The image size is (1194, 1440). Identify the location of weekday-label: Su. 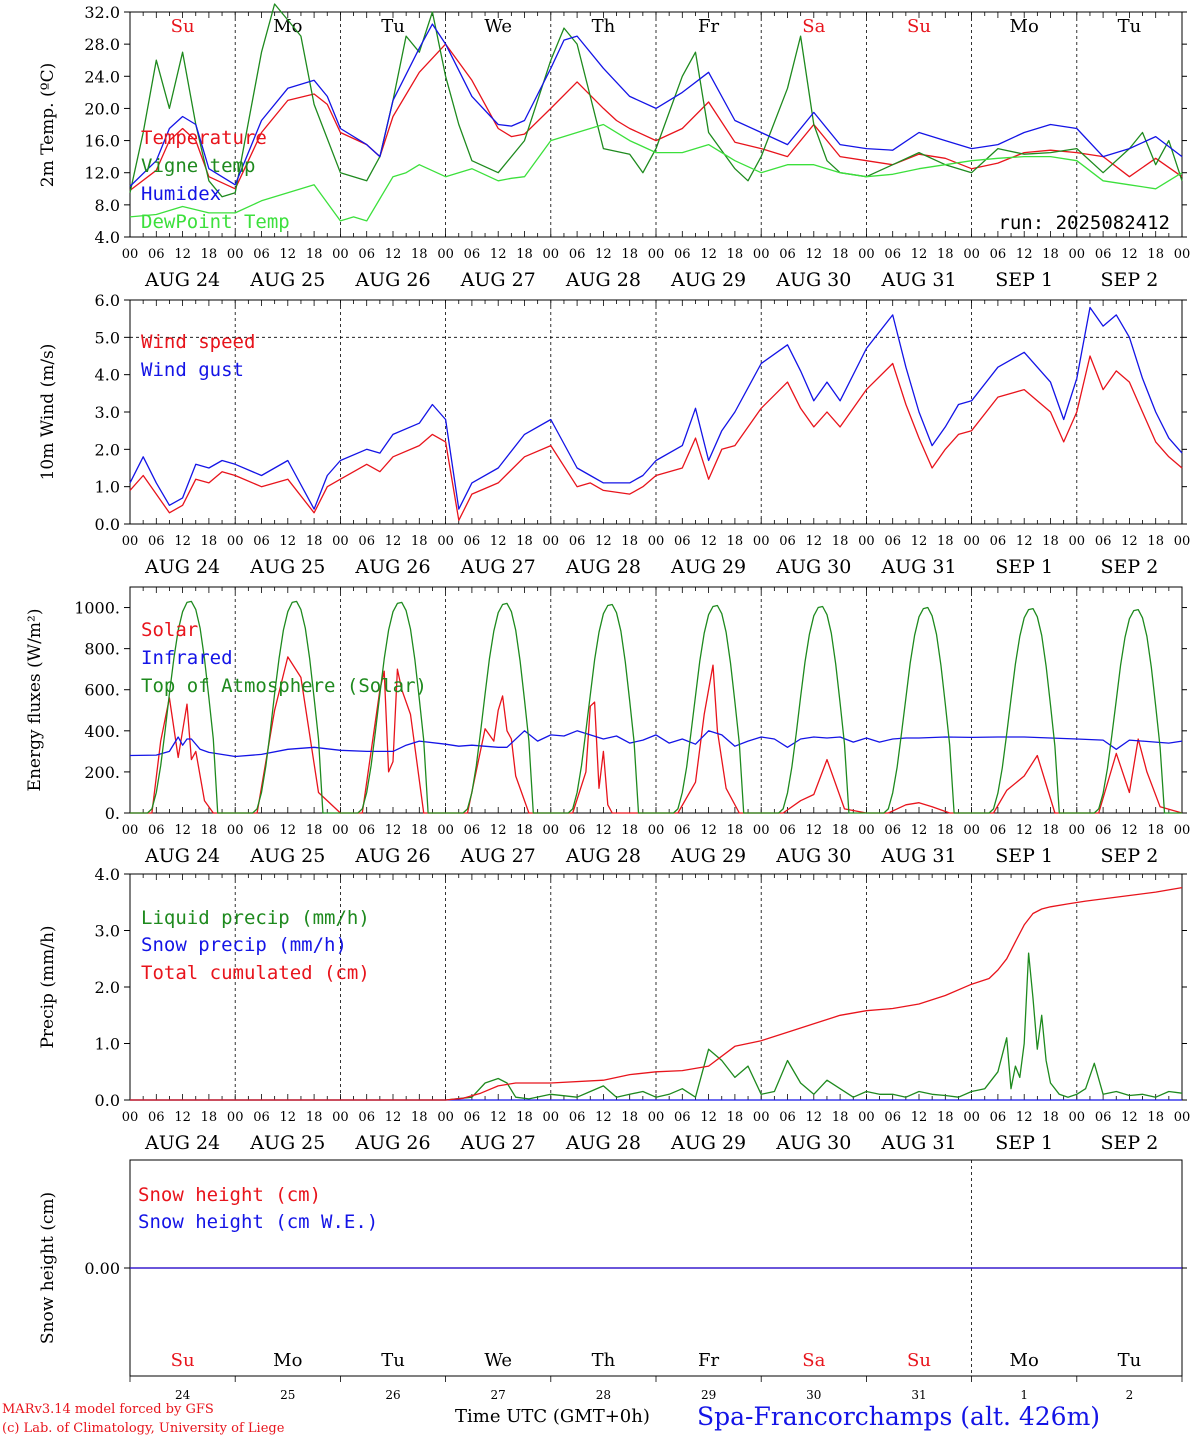
(919, 26).